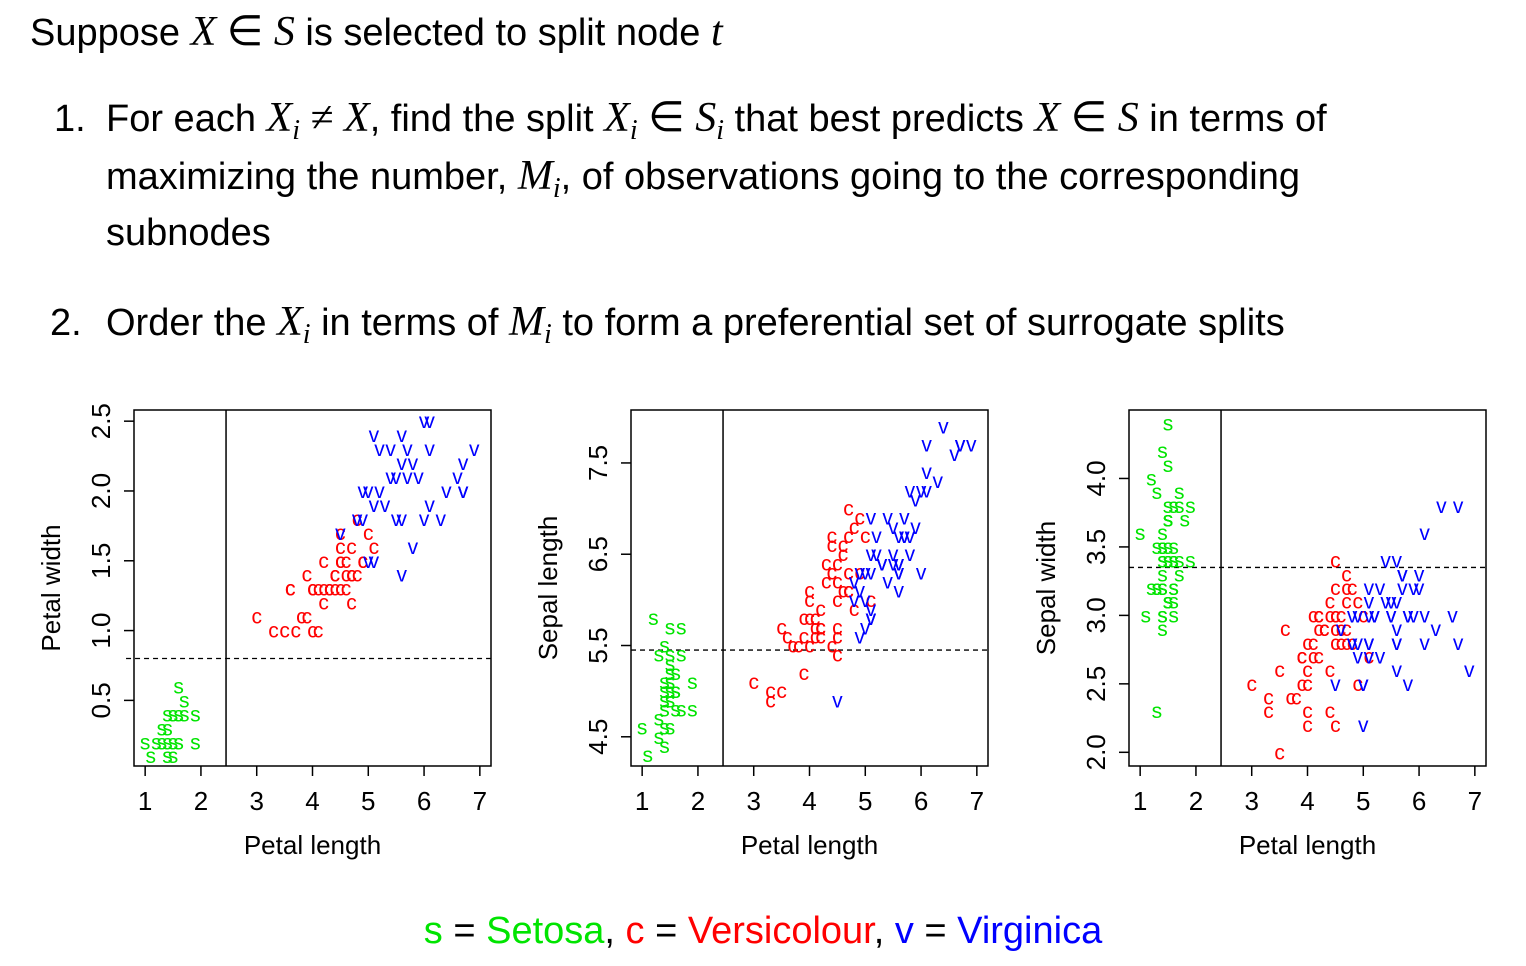 This screenshot has width=1526, height=966. I want to click on intro-text-b: is selected to split node, so click(502, 33).